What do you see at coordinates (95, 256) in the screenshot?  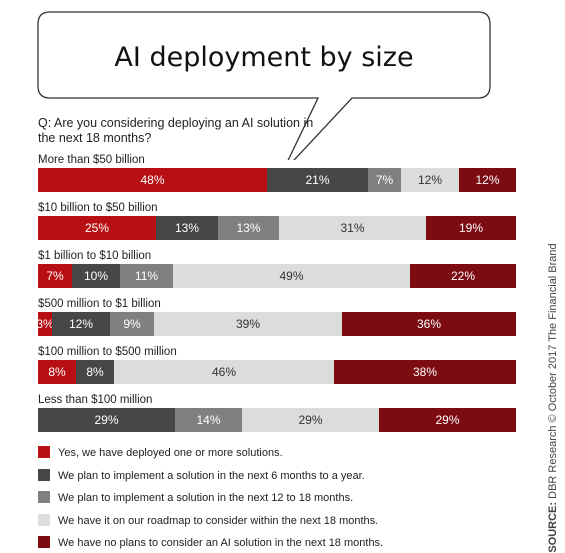 I see `category-label: $1 billion to $10 billion` at bounding box center [95, 256].